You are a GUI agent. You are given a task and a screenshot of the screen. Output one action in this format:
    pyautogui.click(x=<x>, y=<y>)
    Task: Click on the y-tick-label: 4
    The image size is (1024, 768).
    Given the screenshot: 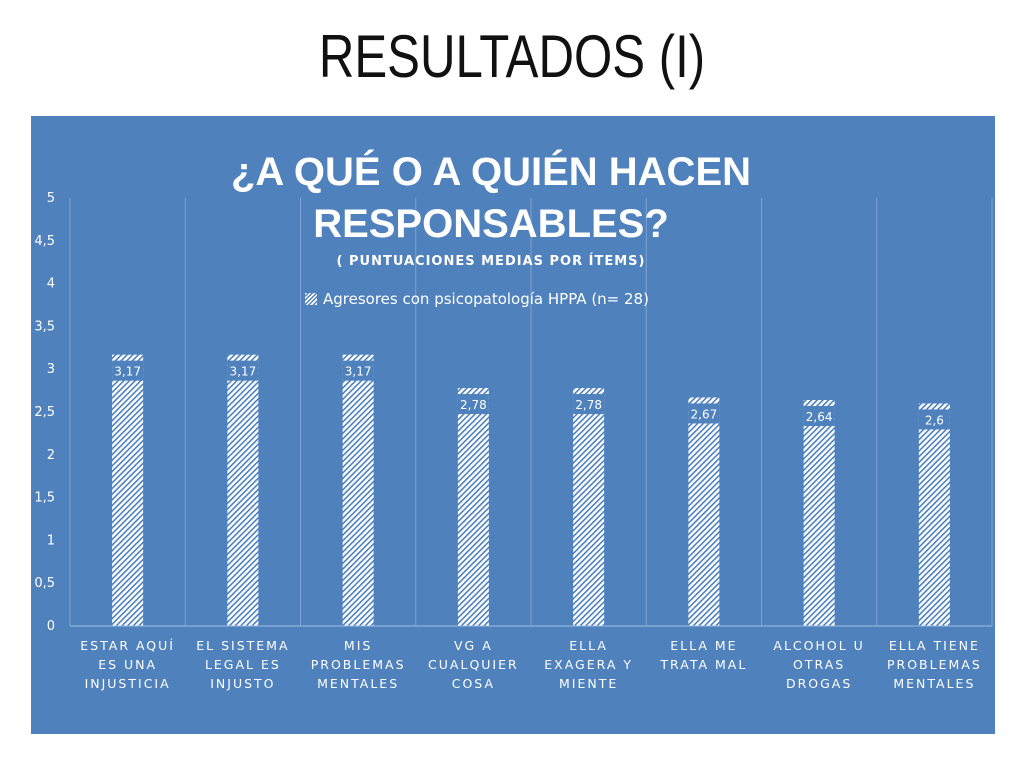 What is the action you would take?
    pyautogui.click(x=51, y=284)
    